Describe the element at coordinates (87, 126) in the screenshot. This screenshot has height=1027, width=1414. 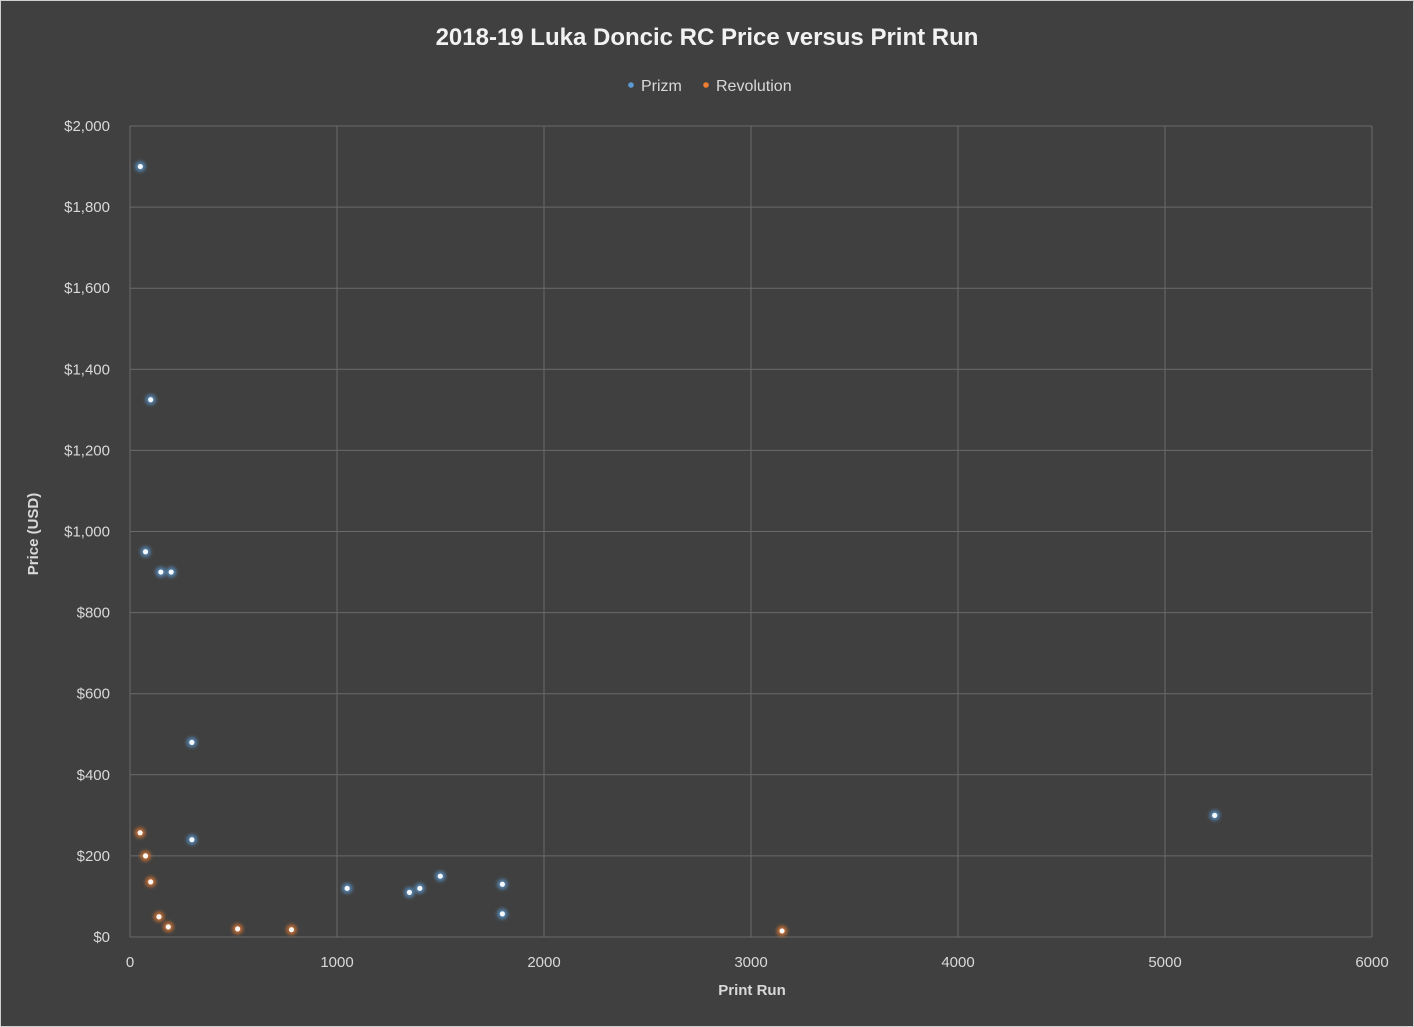
I see `y-tick-label: $2,000` at that location.